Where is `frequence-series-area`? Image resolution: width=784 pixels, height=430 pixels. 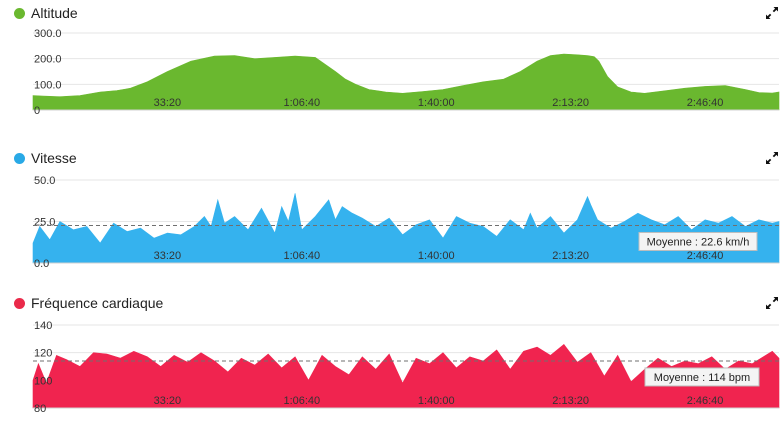 frequence-series-area is located at coordinates (406, 376).